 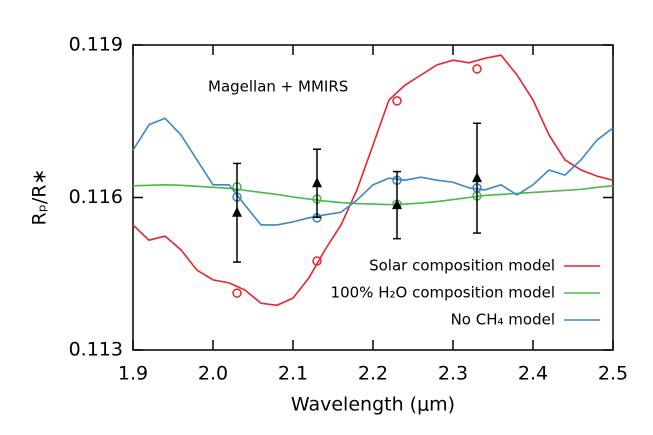 I want to click on x-tick-label: 2.3, so click(x=453, y=374).